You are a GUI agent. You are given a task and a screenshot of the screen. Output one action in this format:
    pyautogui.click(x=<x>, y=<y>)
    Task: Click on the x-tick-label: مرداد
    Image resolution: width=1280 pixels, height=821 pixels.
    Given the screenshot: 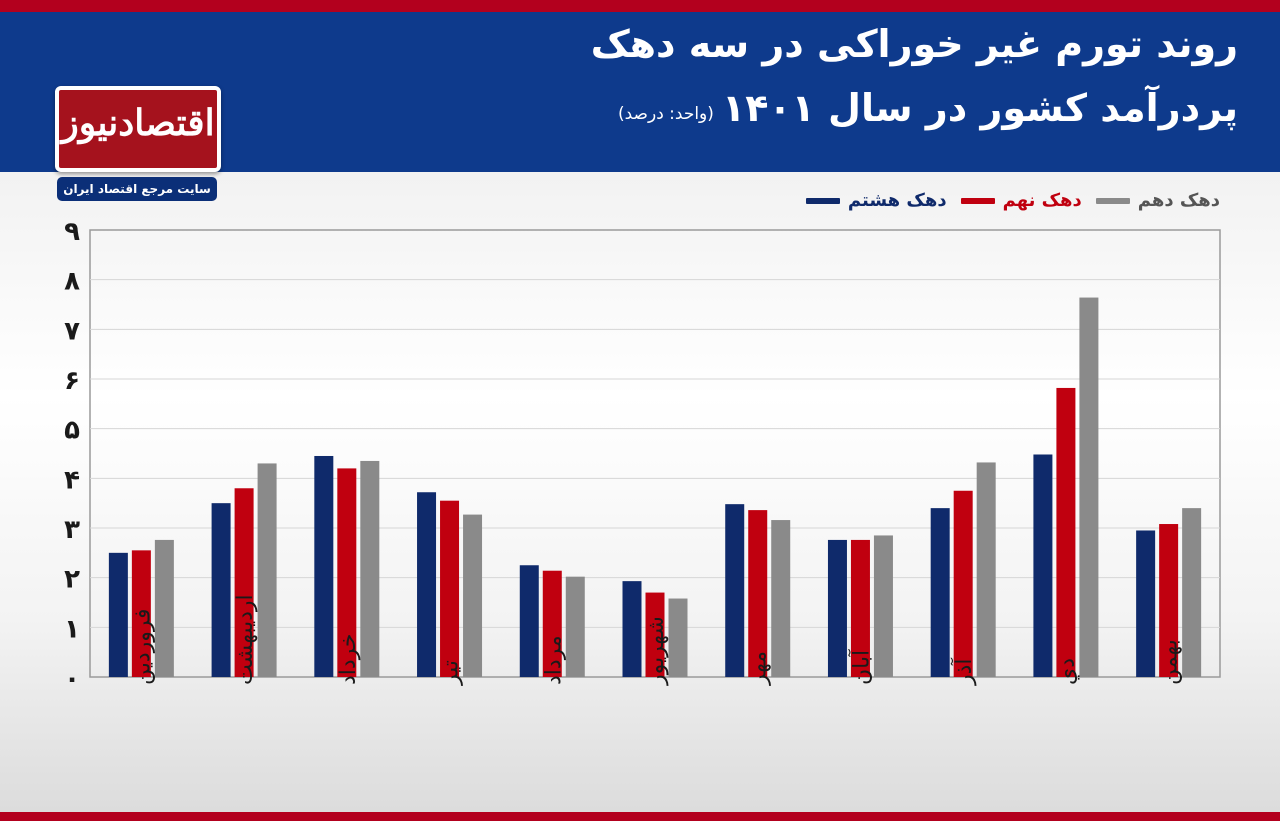 What is the action you would take?
    pyautogui.click(x=553, y=660)
    